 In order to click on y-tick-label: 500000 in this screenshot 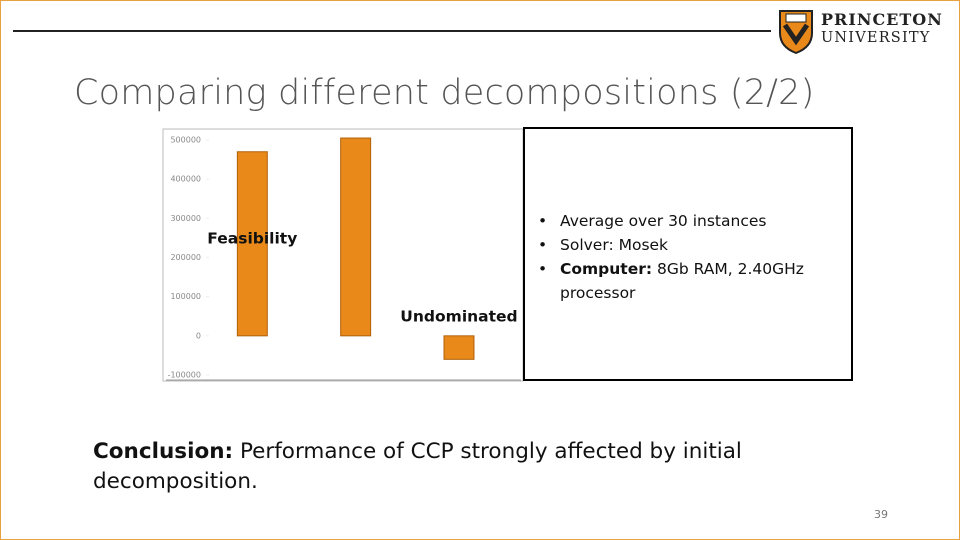, I will do `click(185, 140)`.